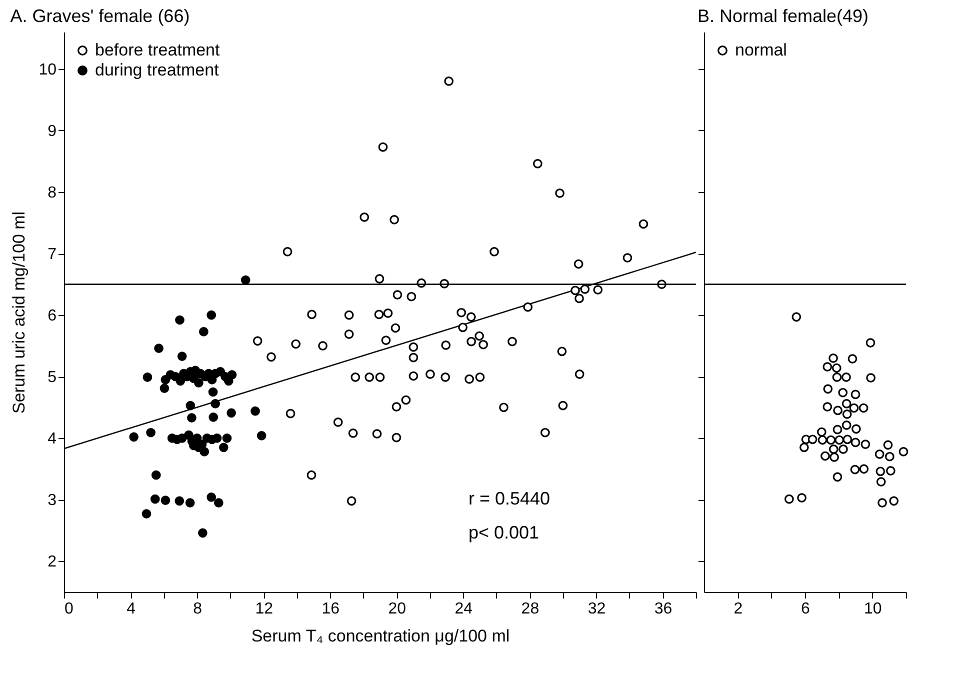 Image resolution: width=957 pixels, height=696 pixels. What do you see at coordinates (331, 609) in the screenshot?
I see `x-tick-label: 16` at bounding box center [331, 609].